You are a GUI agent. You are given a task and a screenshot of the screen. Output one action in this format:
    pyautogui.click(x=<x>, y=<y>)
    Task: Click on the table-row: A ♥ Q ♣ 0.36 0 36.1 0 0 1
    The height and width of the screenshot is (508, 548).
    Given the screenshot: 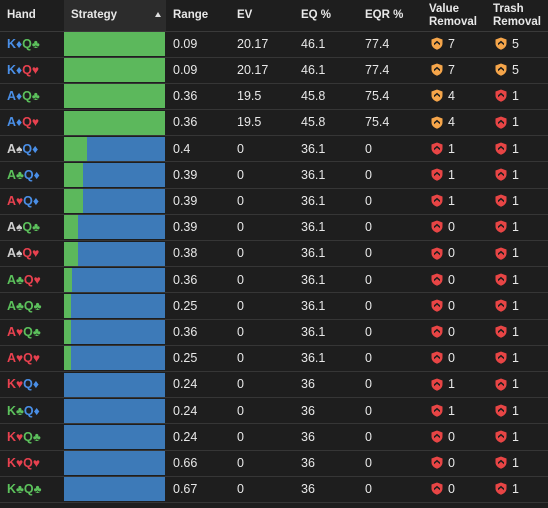 What is the action you would take?
    pyautogui.click(x=274, y=332)
    